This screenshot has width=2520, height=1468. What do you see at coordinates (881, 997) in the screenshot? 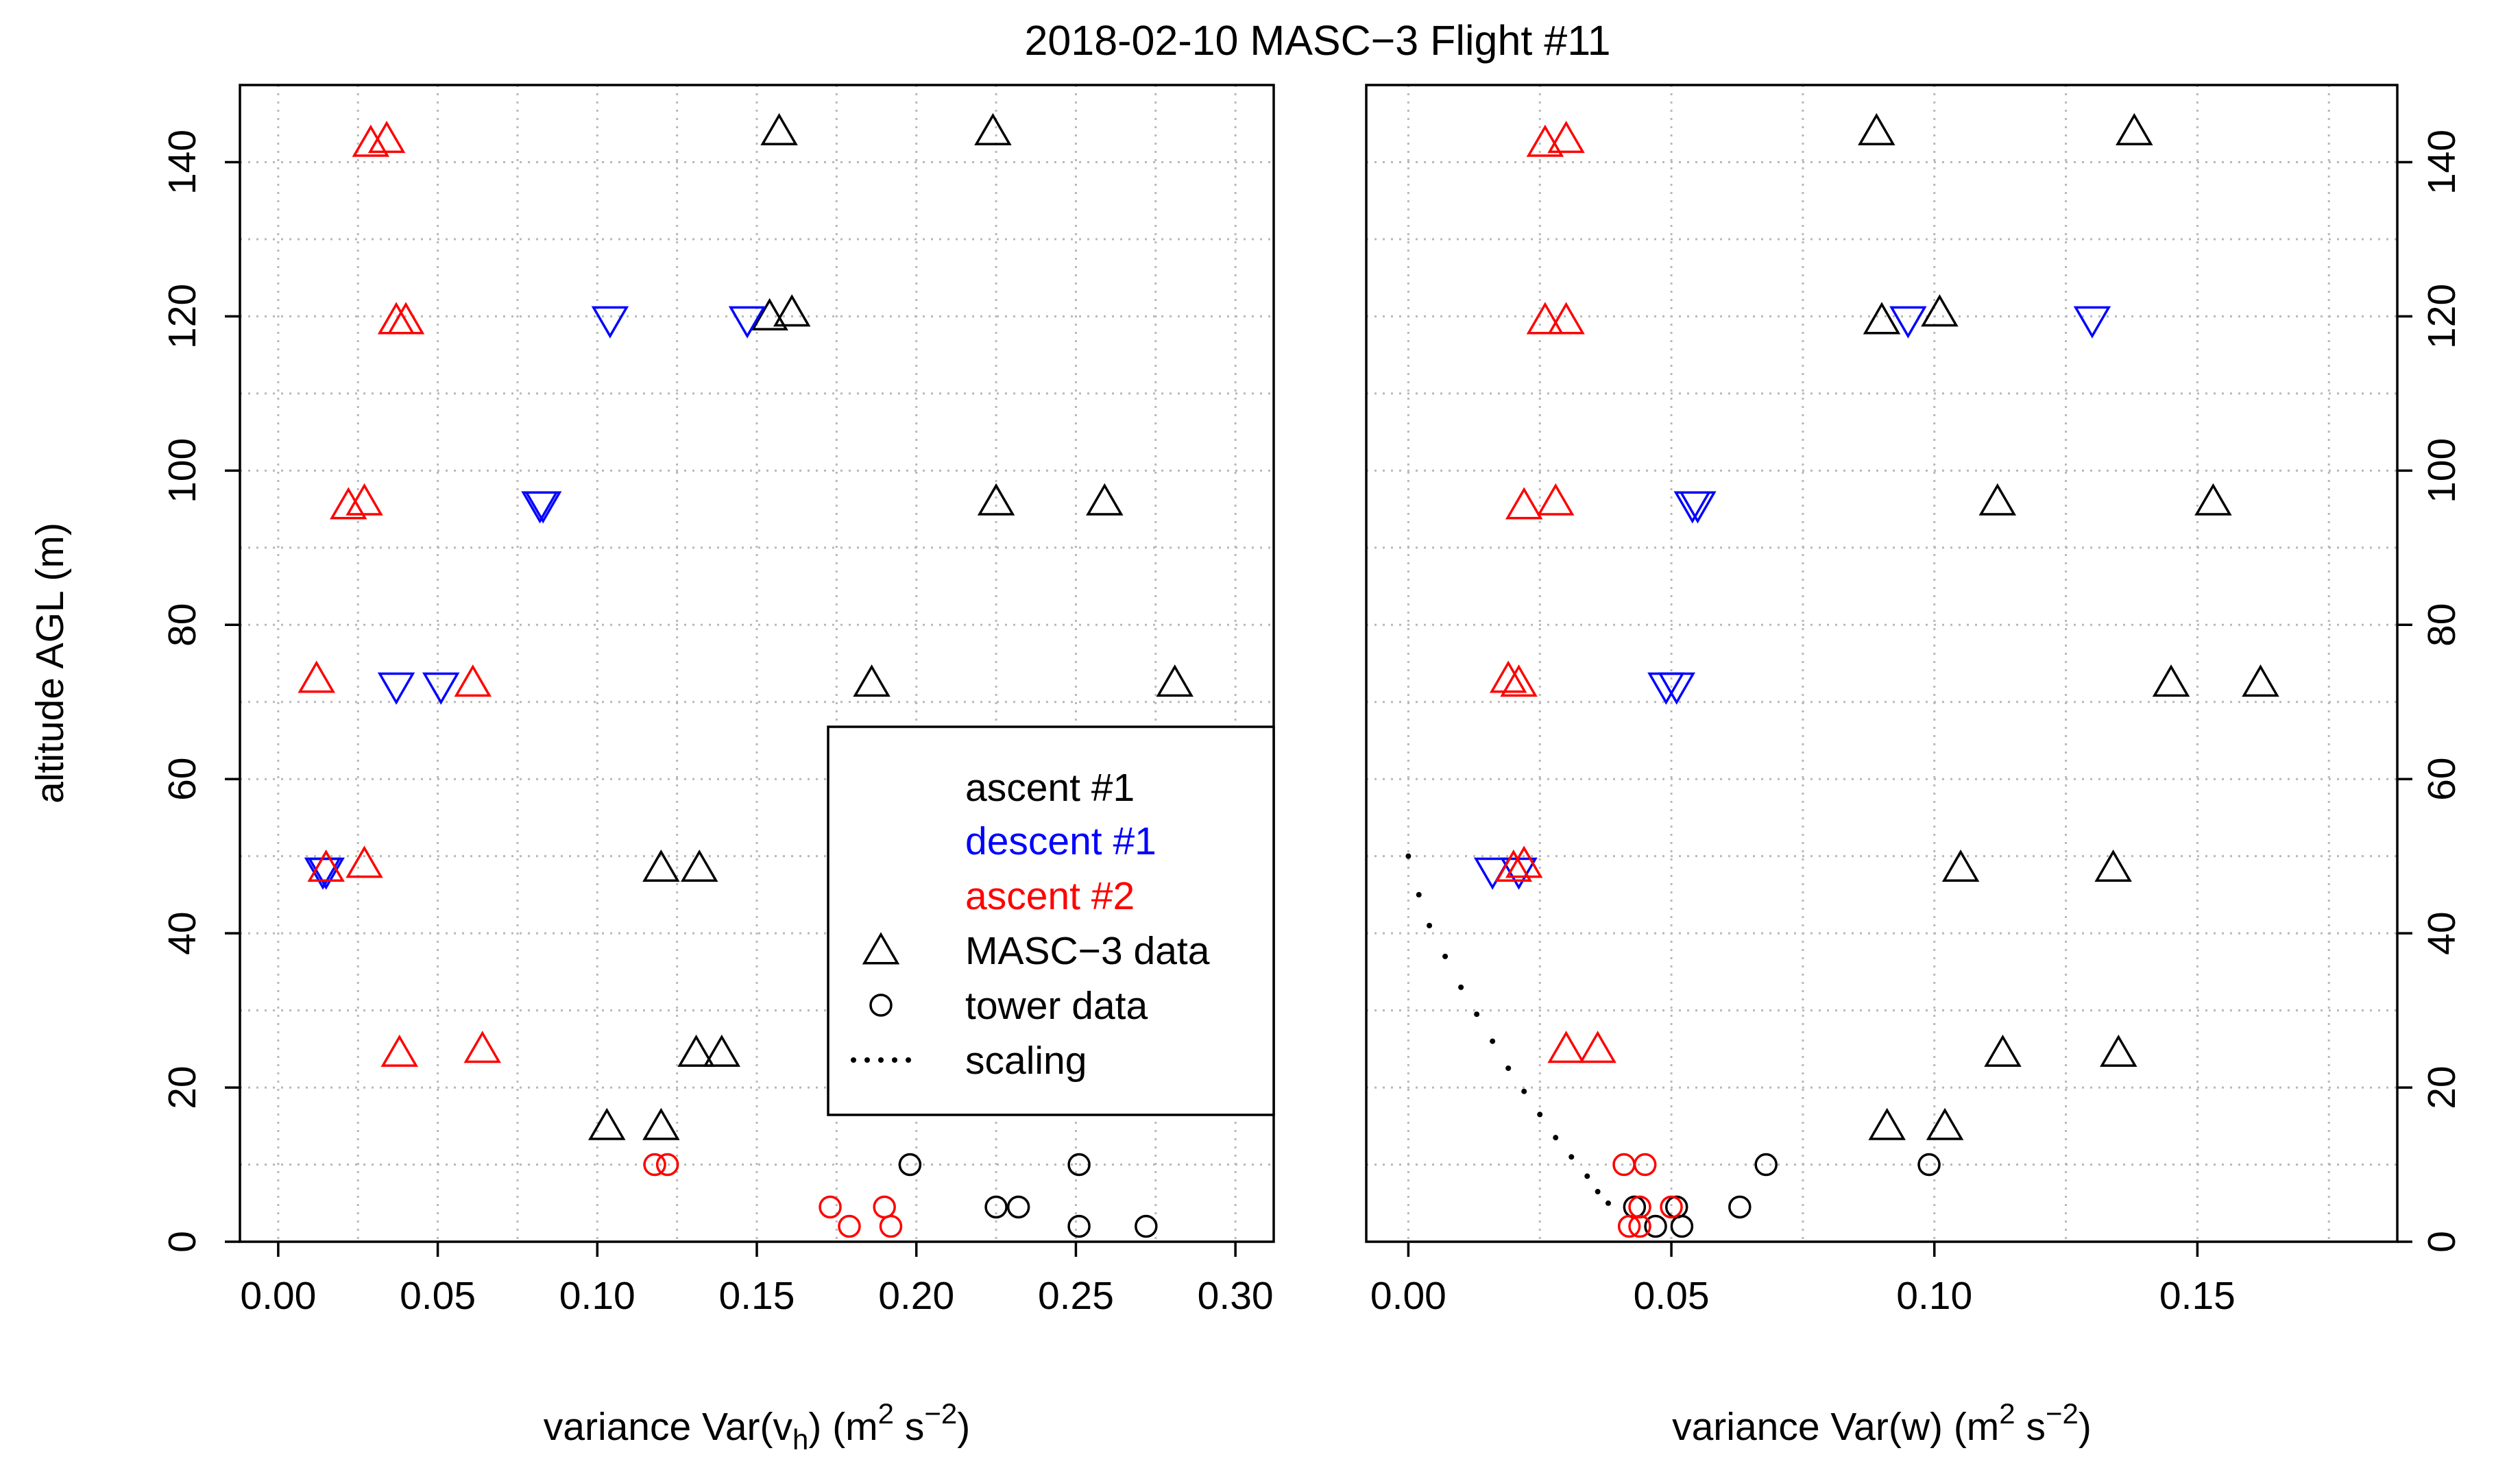
I see `legend-symbols` at bounding box center [881, 997].